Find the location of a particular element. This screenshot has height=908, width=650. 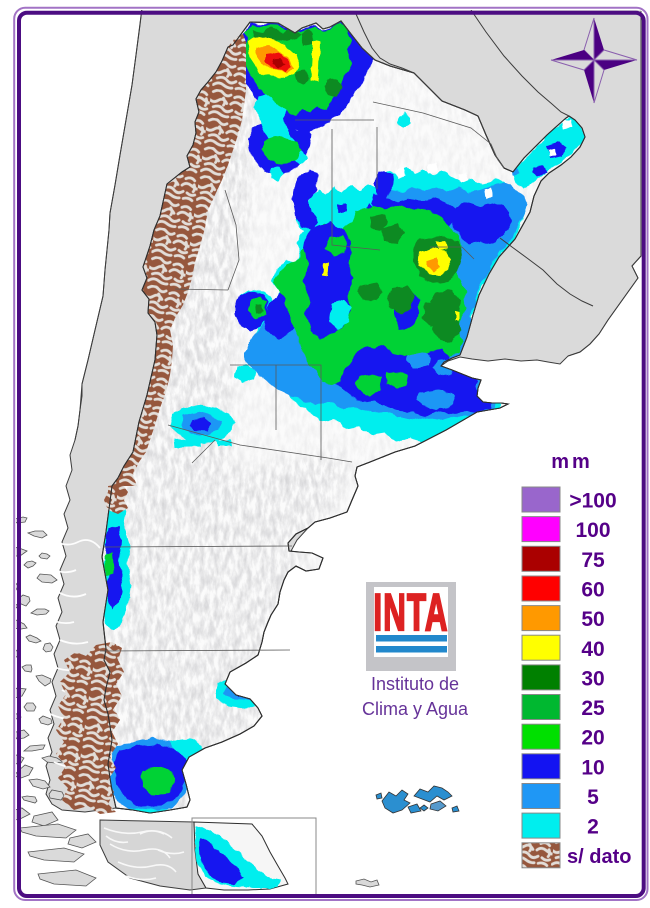

svg-text: Clima y Agua is located at coordinates (415, 709).